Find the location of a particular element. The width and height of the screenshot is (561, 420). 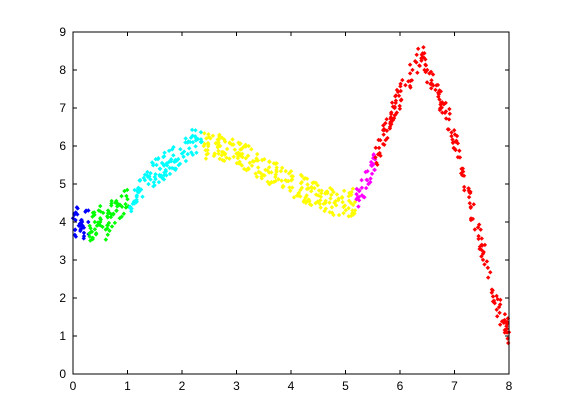

y-tick-label: 6 is located at coordinates (62, 146).